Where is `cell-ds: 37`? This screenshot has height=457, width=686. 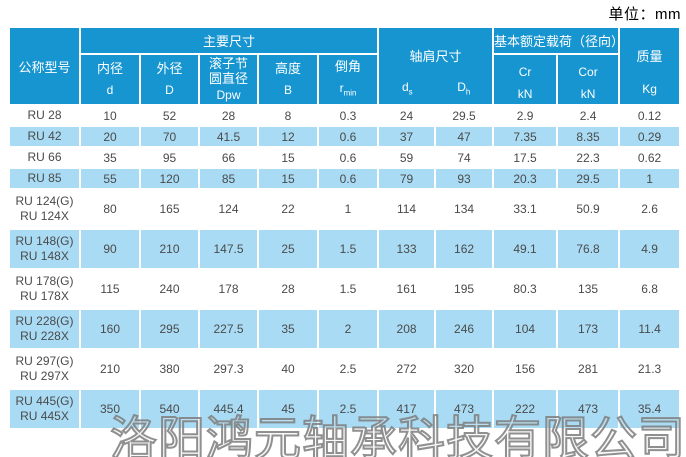
cell-ds: 37 is located at coordinates (407, 136).